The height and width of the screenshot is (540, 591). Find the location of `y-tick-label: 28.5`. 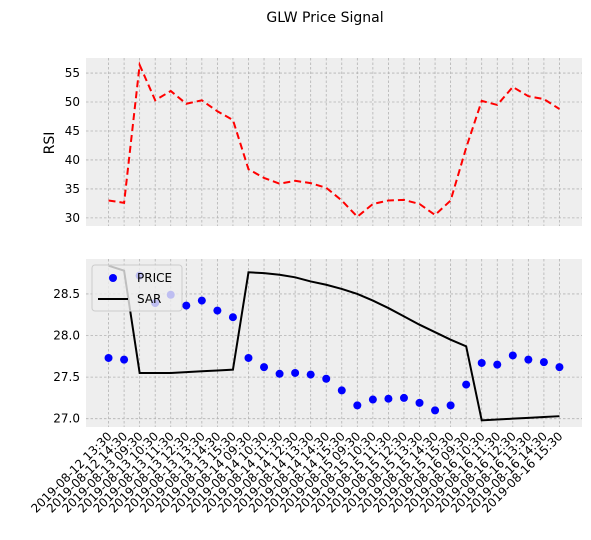

y-tick-label: 28.5 is located at coordinates (66, 294).